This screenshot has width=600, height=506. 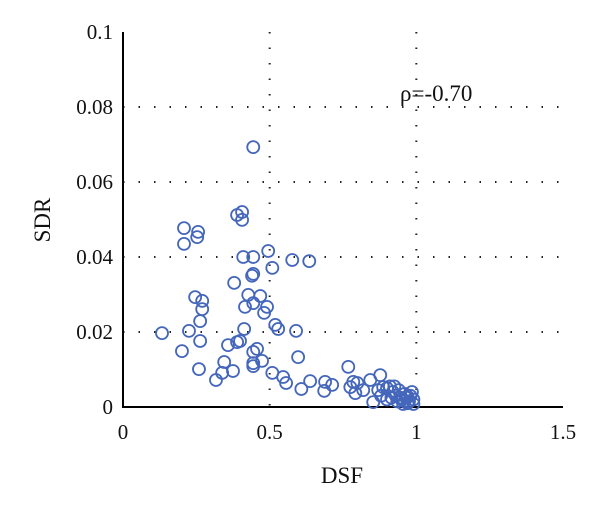 What do you see at coordinates (94, 182) in the screenshot?
I see `y-tick-label: 0.06` at bounding box center [94, 182].